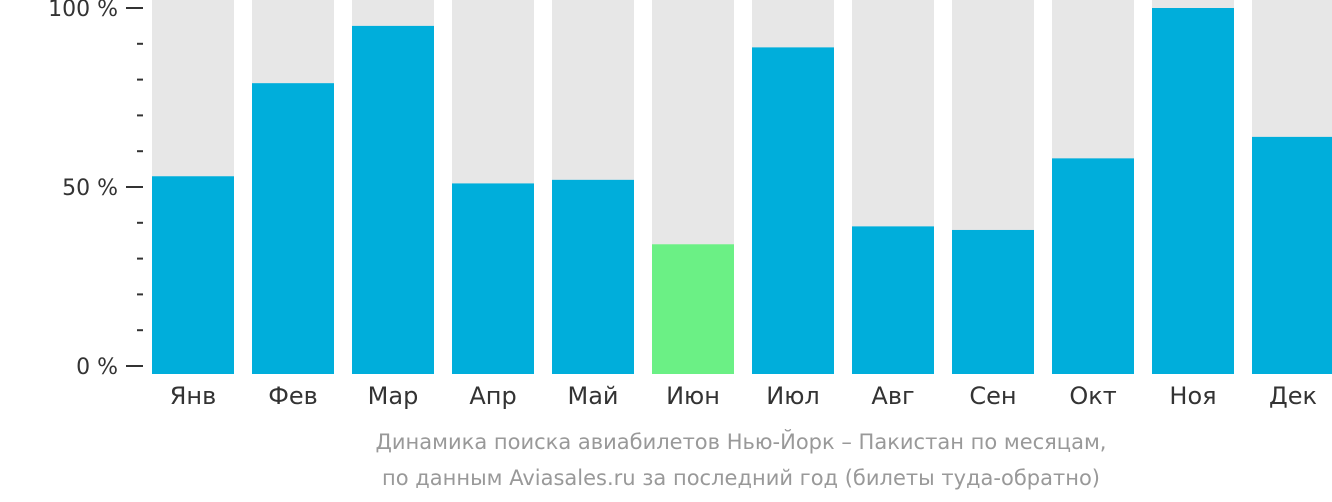  I want to click on x-category-label: Июн, so click(693, 396).